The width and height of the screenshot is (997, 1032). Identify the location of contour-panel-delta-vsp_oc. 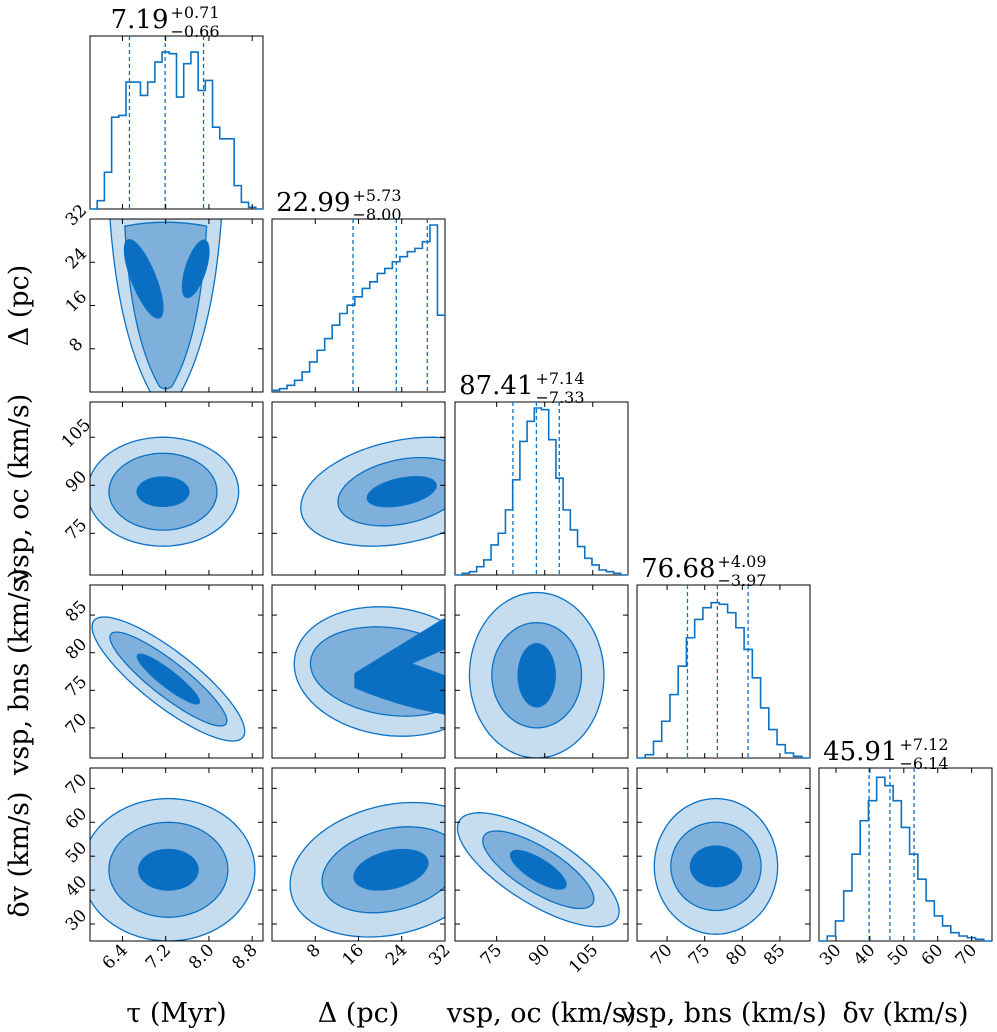
(358, 488).